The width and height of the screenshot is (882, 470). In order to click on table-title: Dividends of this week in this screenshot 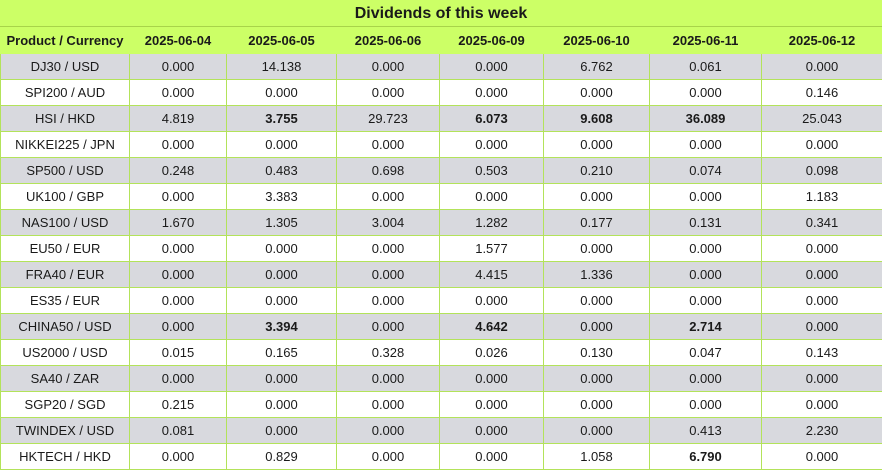, I will do `click(441, 13)`.